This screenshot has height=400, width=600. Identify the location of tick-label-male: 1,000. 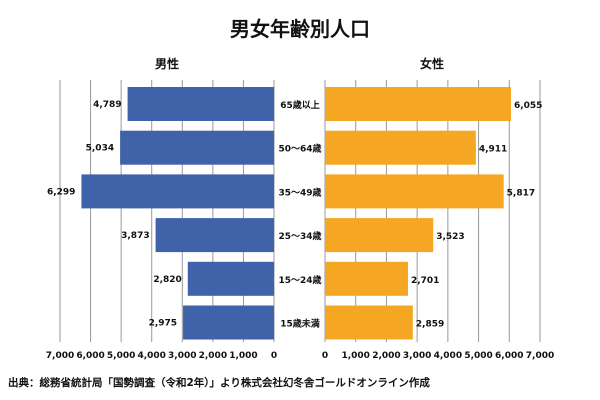
(243, 356).